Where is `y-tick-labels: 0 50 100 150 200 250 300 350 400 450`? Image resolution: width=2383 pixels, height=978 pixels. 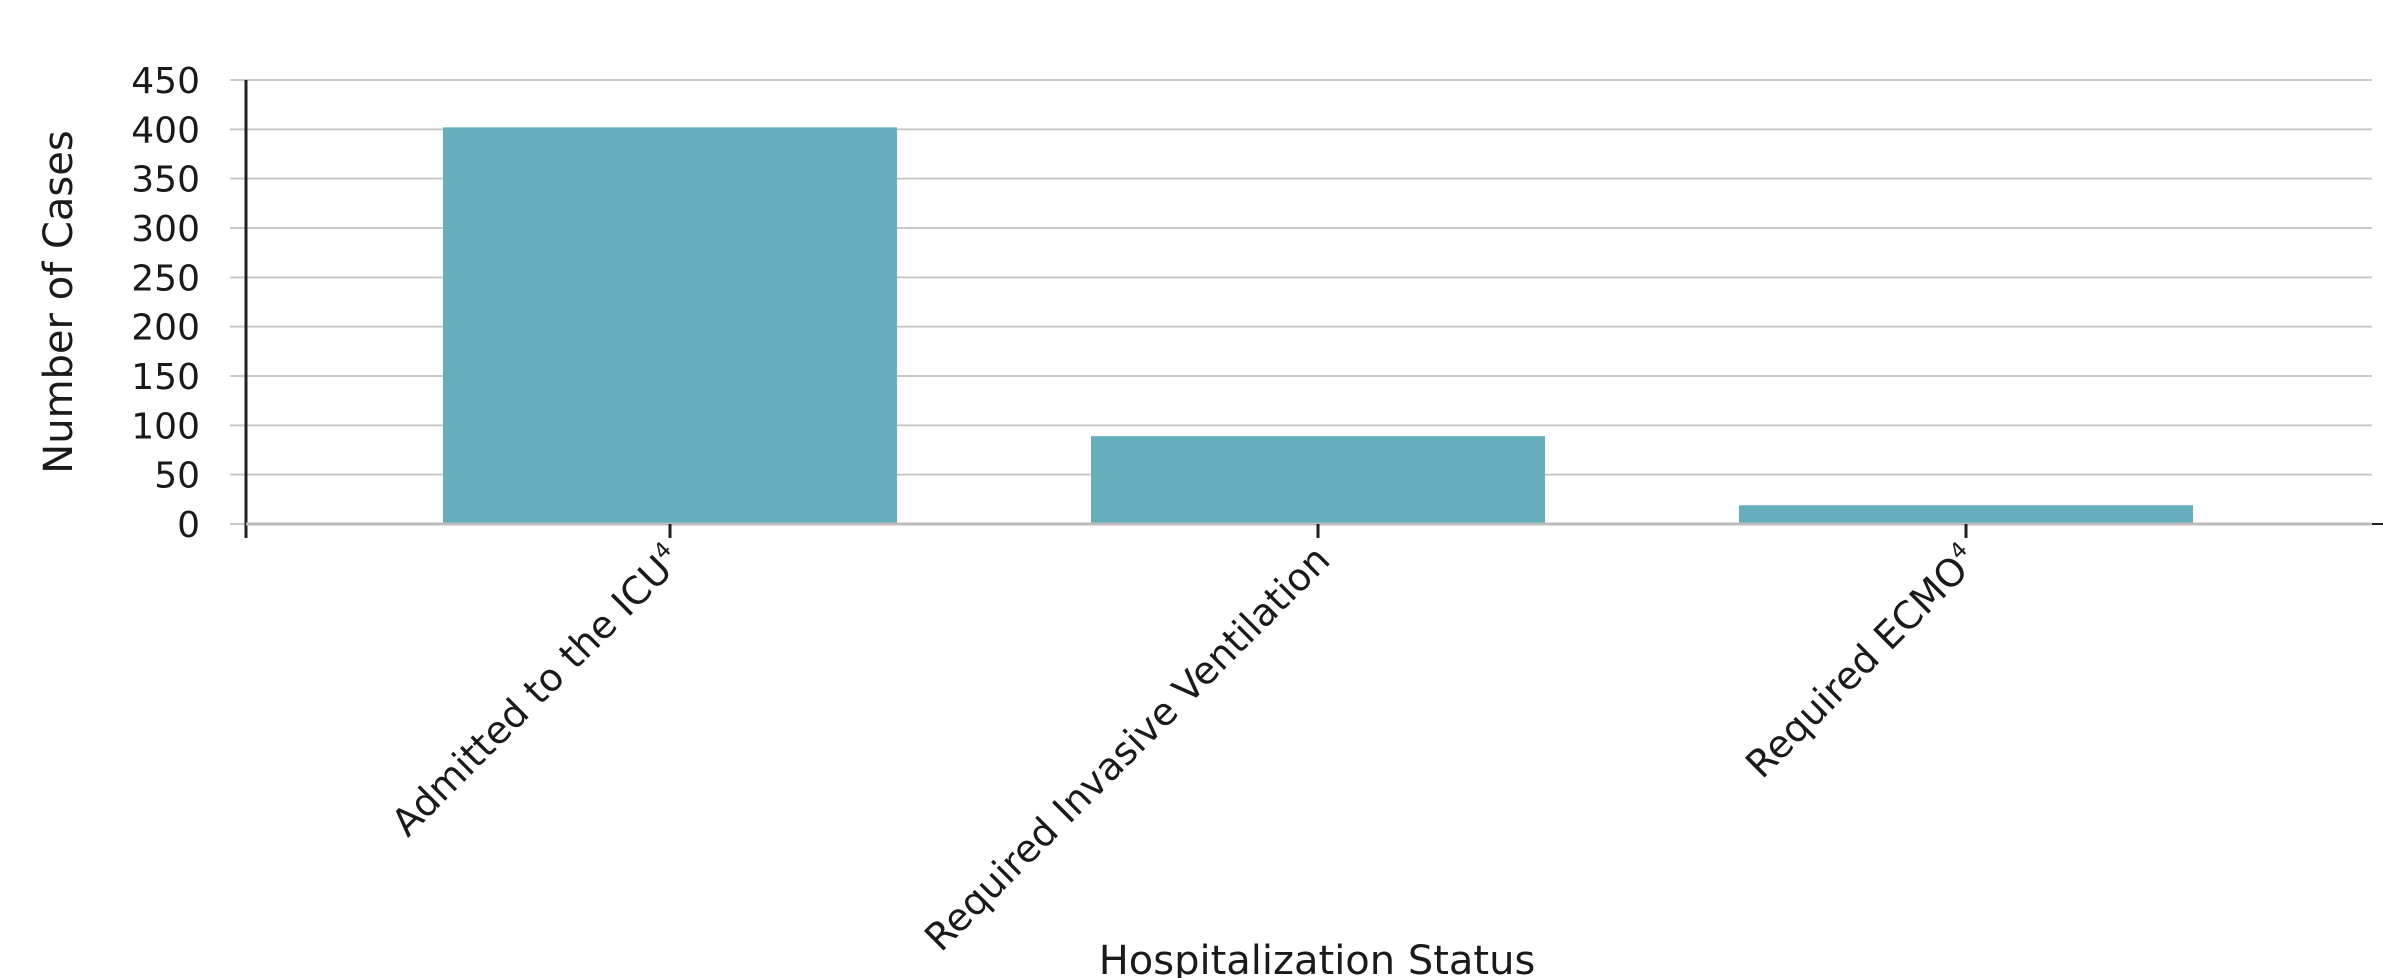 y-tick-labels: 0 50 100 150 200 250 300 350 400 450 is located at coordinates (165, 303).